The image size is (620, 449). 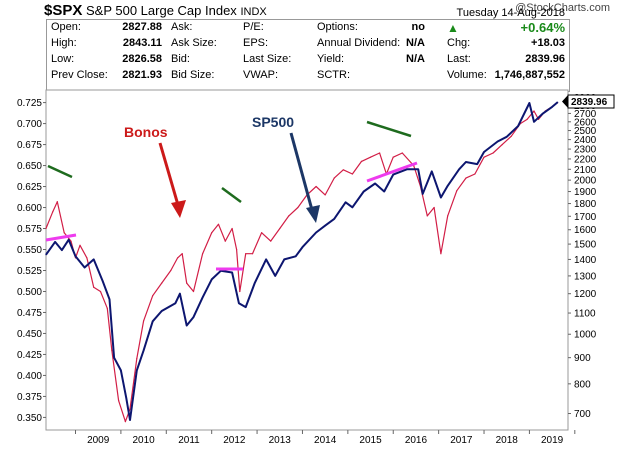 What do you see at coordinates (585, 314) in the screenshot?
I see `right-tick-label: 1100` at bounding box center [585, 314].